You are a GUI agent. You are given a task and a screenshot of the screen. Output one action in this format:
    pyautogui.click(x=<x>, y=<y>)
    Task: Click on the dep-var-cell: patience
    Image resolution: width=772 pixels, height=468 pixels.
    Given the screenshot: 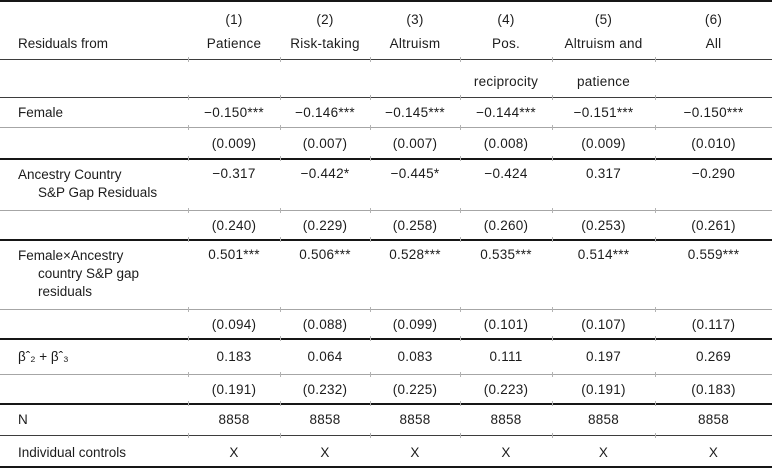 What is the action you would take?
    pyautogui.click(x=603, y=81)
    